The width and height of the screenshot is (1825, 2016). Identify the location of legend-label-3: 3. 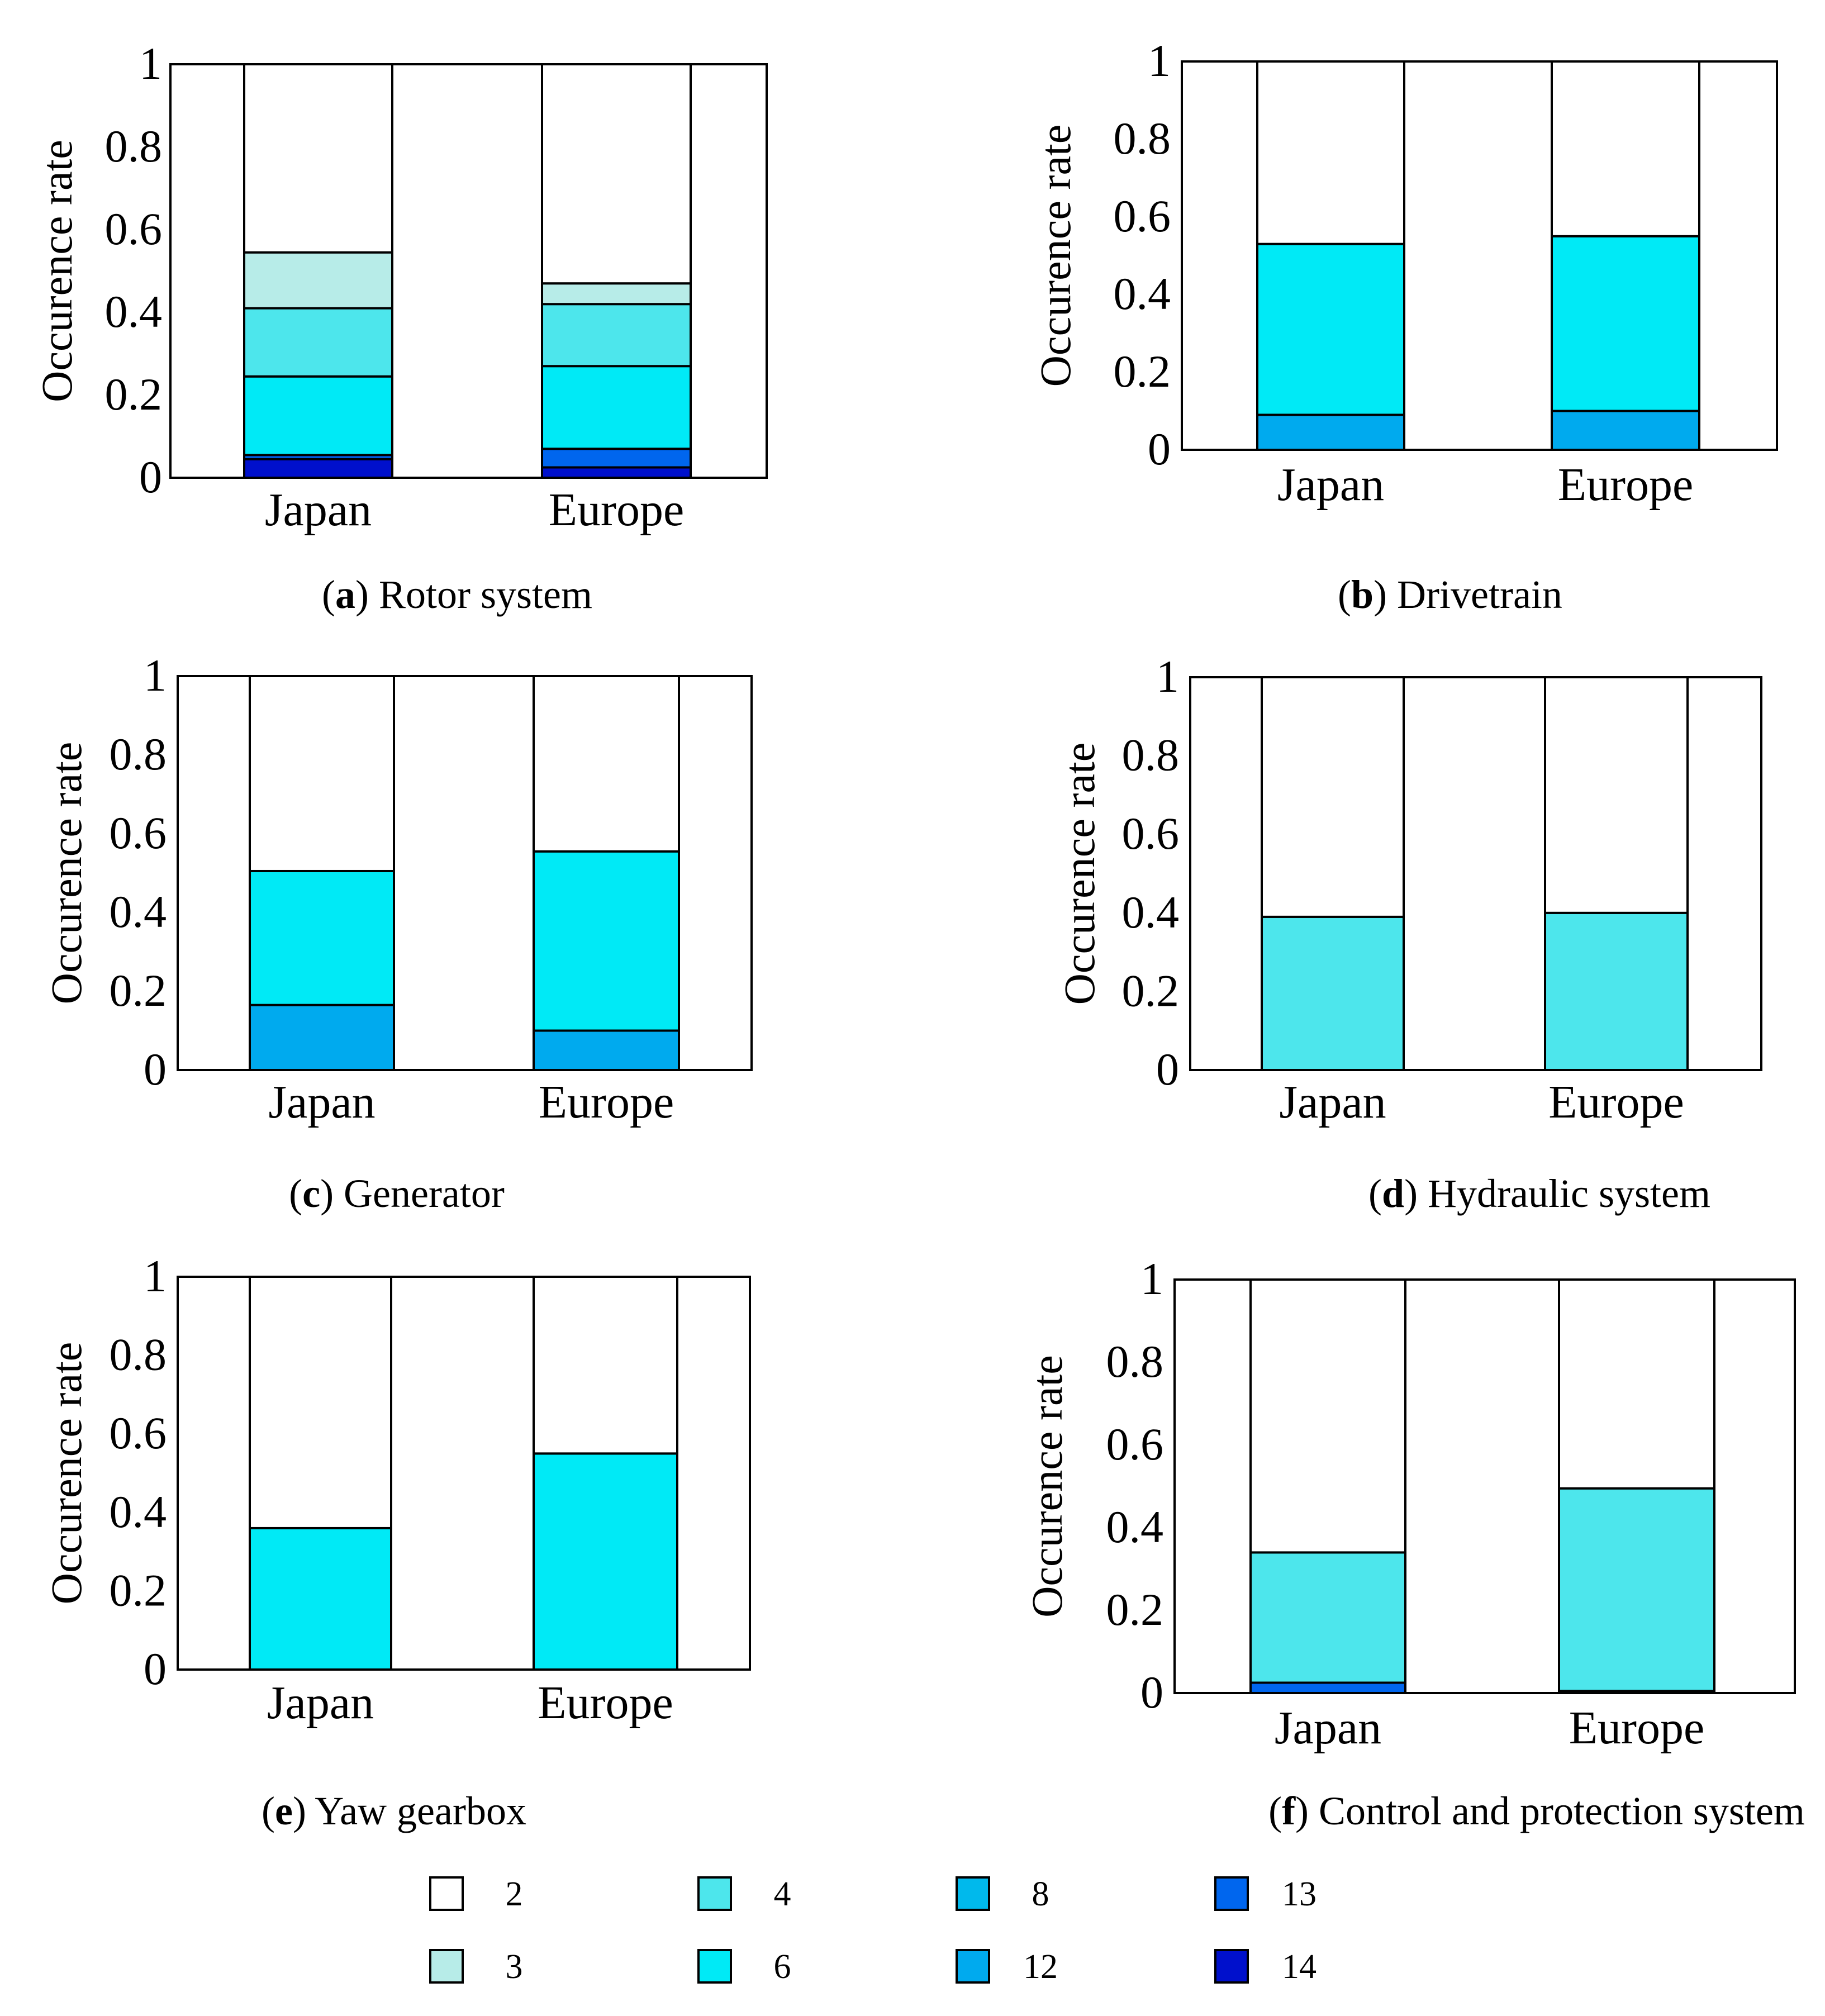
(514, 1967).